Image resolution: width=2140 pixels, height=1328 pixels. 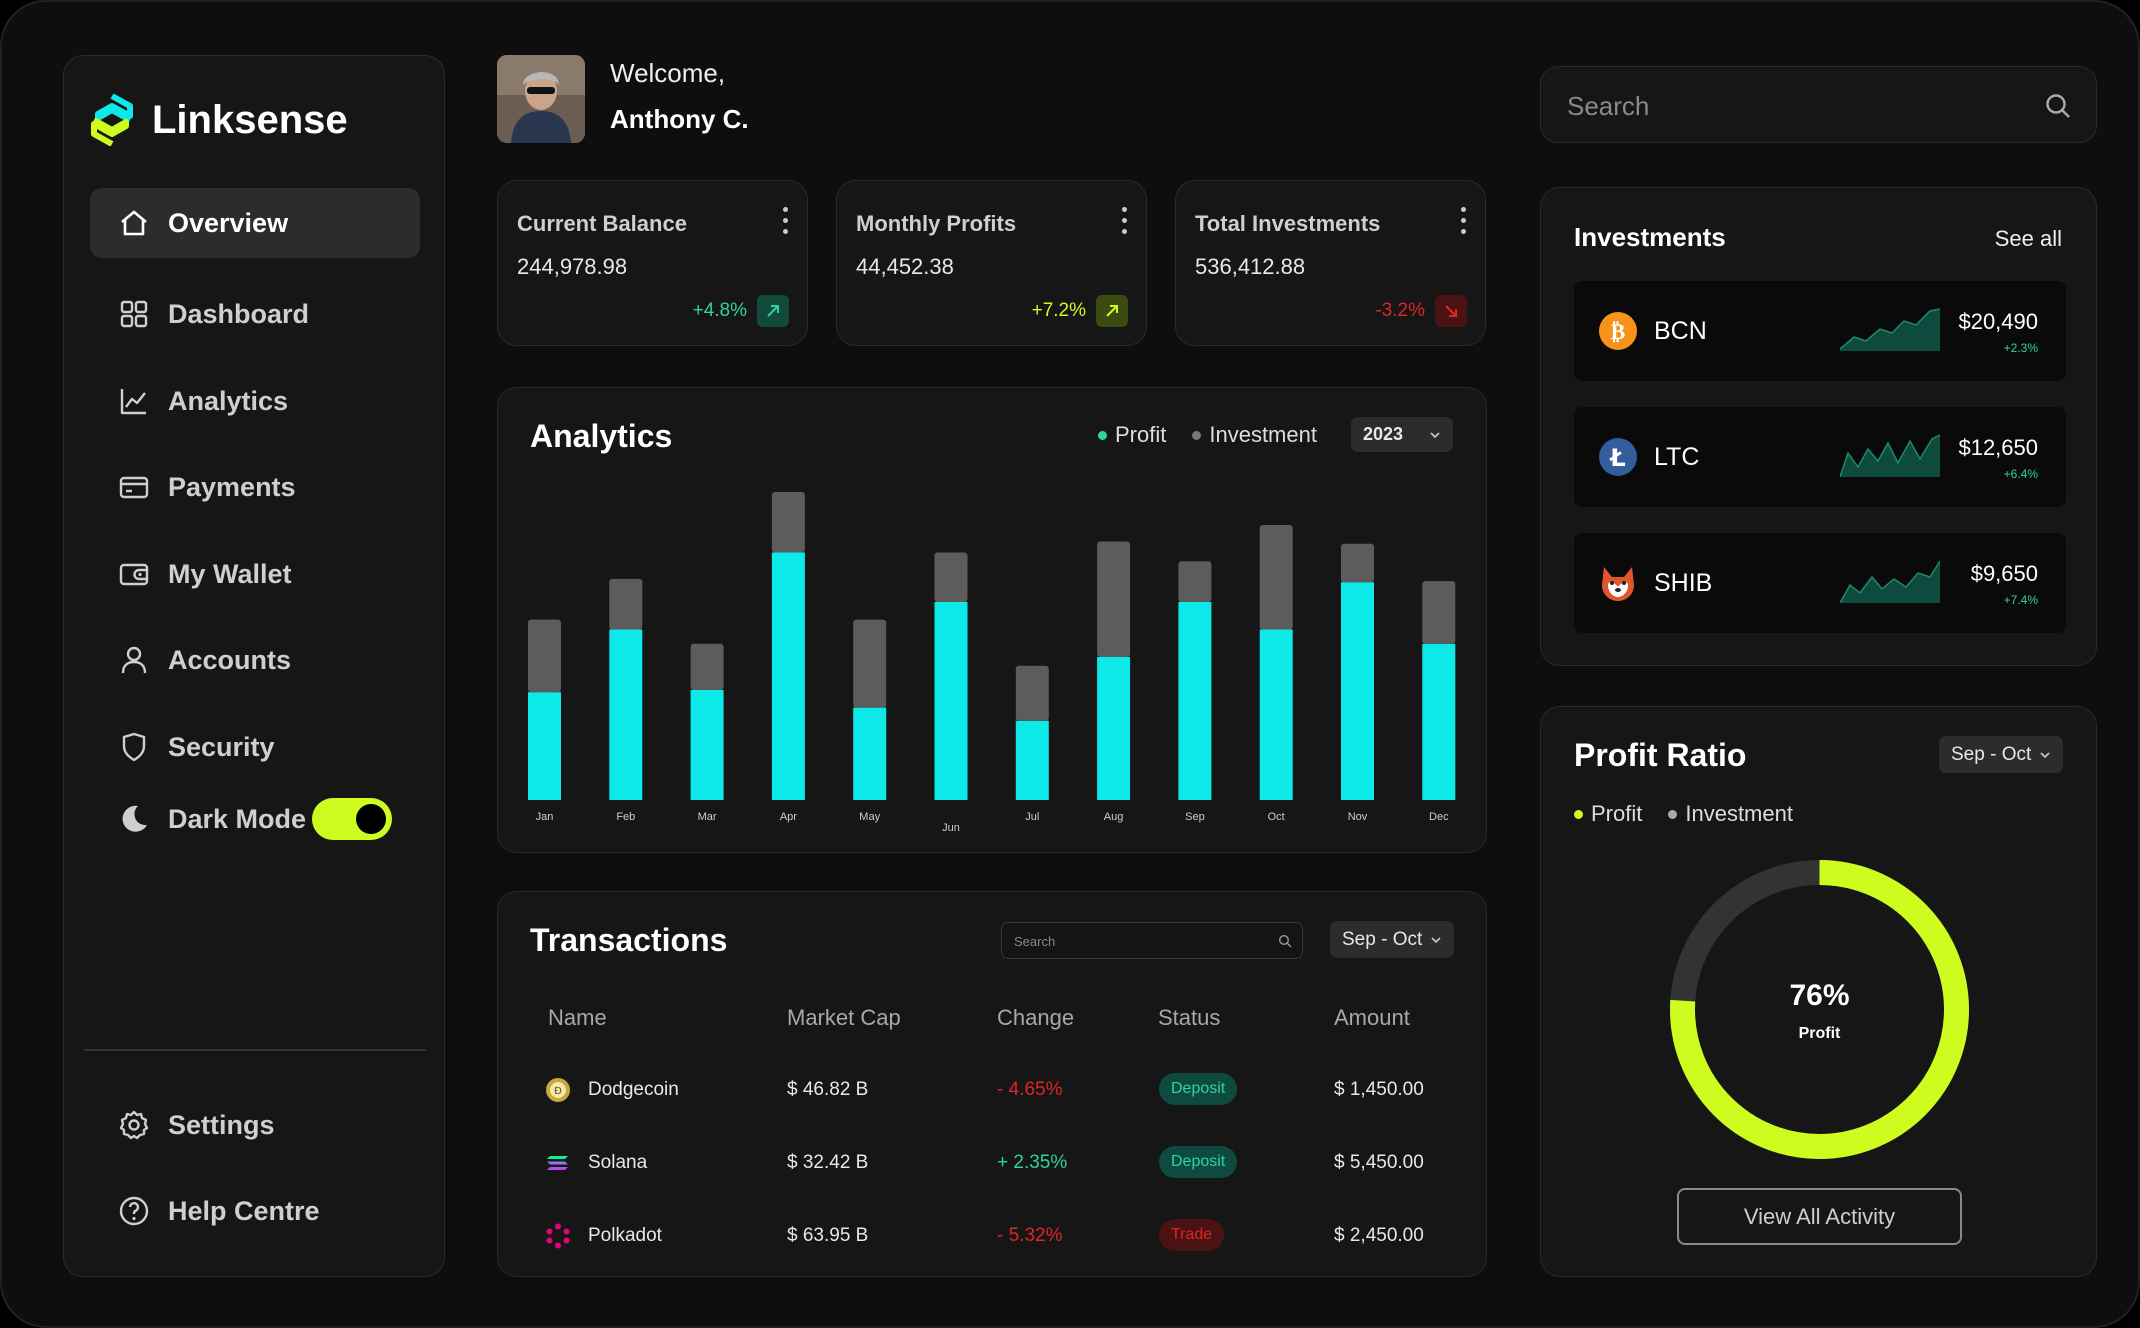 What do you see at coordinates (1276, 577) in the screenshot?
I see `bar-investment-oct` at bounding box center [1276, 577].